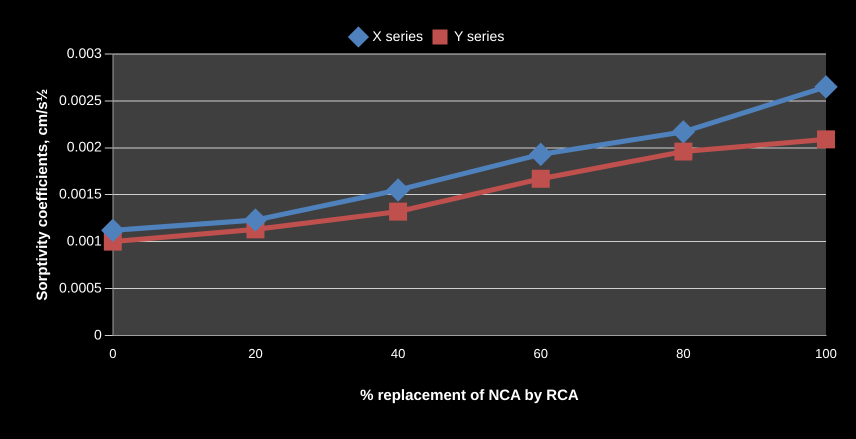 The width and height of the screenshot is (856, 439). Describe the element at coordinates (683, 353) in the screenshot. I see `x-tick-label: 80` at that location.